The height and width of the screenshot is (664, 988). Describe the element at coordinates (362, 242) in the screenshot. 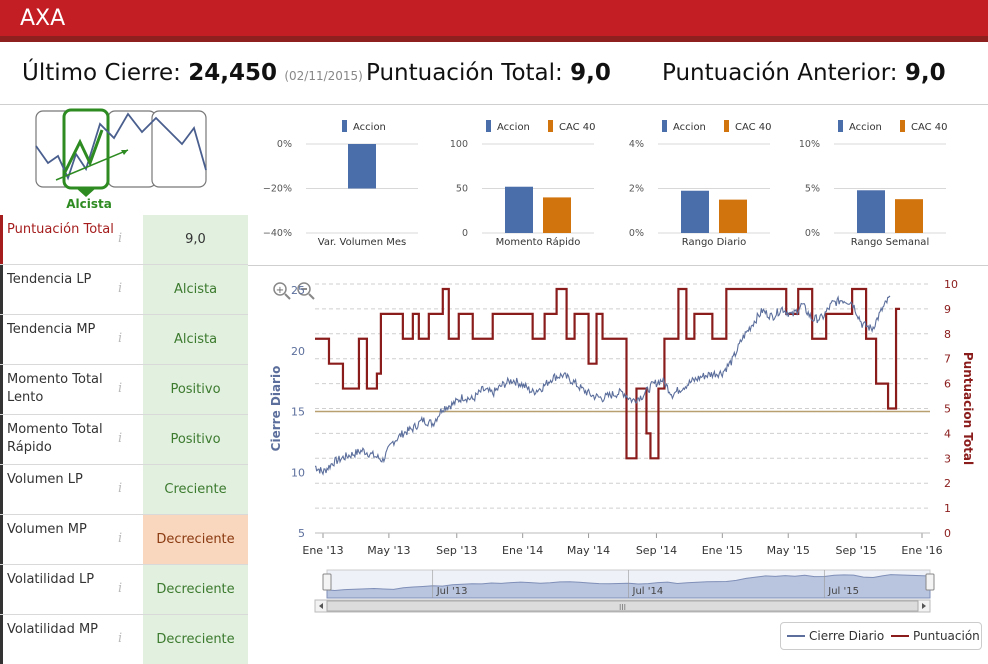

I see `chart-title: Var. Volumen Mes` at that location.